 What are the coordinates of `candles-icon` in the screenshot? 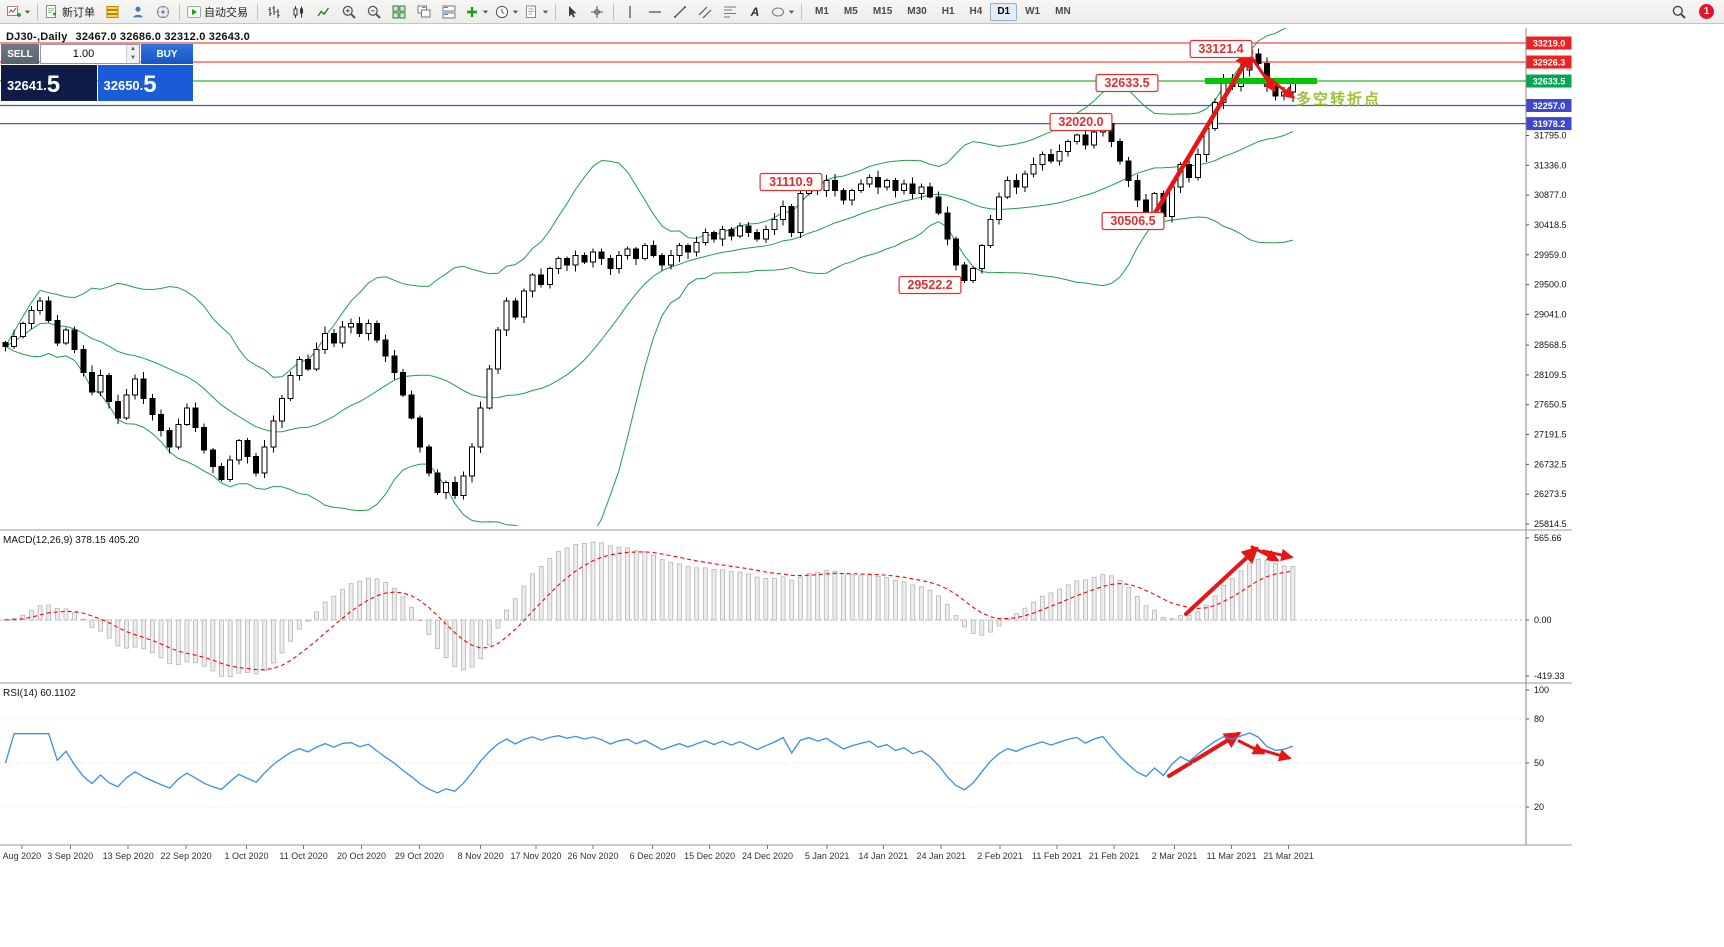 It's located at (299, 12).